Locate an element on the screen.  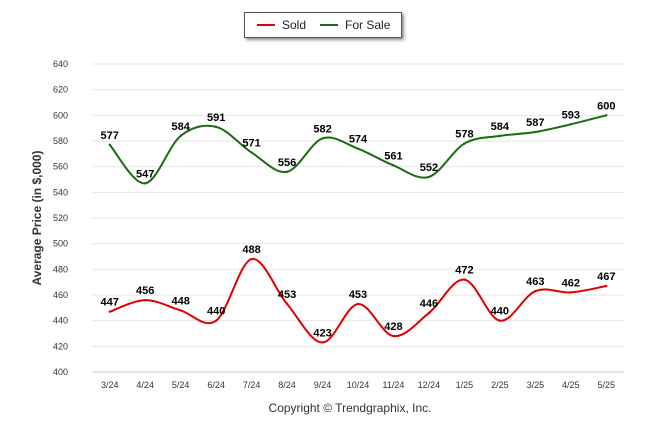
x-tick-label: 5/24 is located at coordinates (181, 385).